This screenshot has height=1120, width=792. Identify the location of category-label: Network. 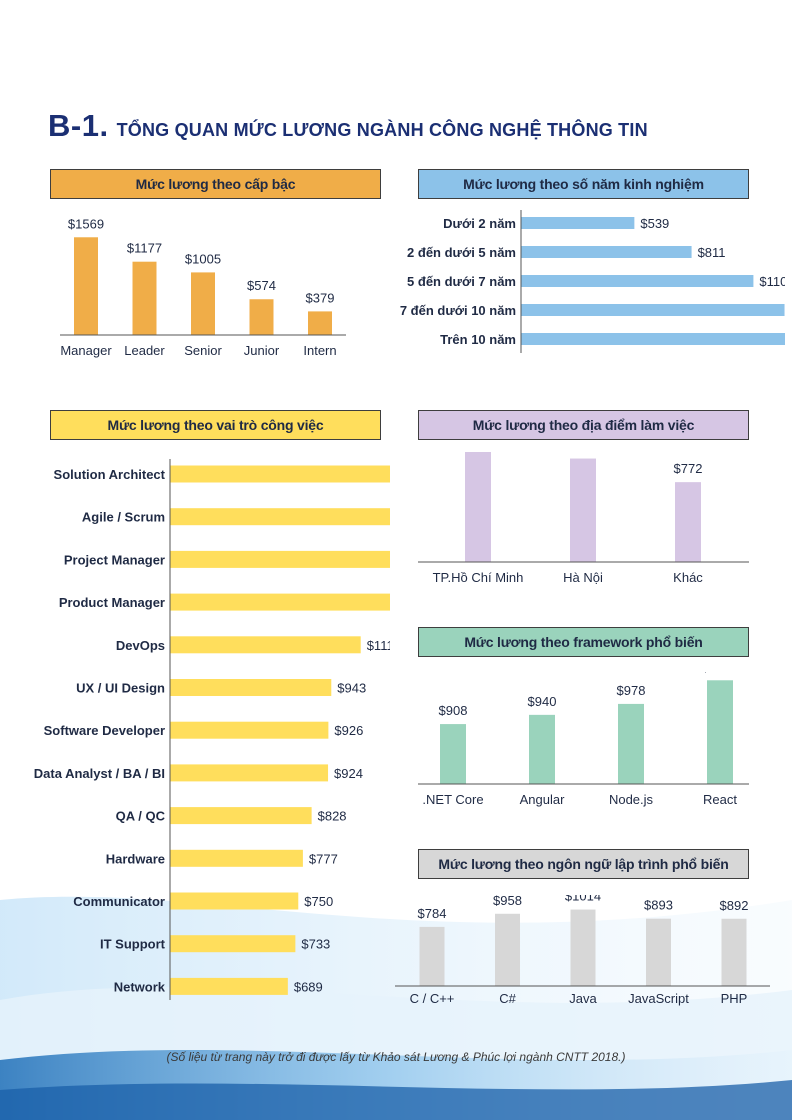
(140, 986).